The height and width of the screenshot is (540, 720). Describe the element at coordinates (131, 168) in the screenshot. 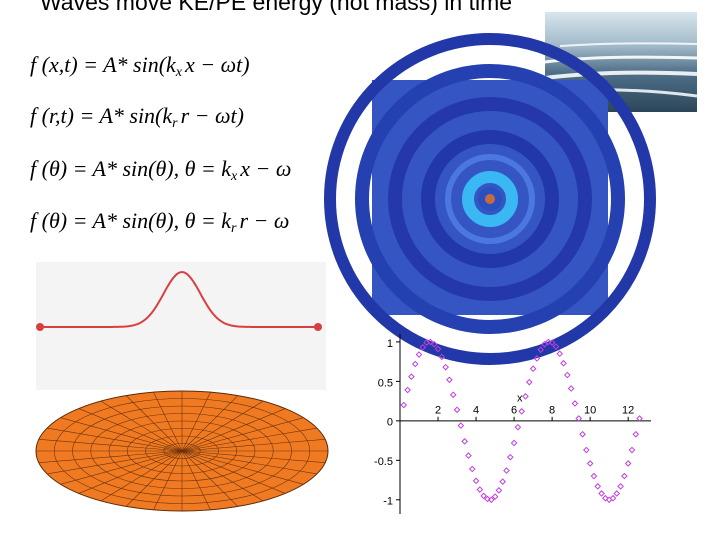

I see `equation-main: f (θ) = A* sin(θ), θ = k` at that location.